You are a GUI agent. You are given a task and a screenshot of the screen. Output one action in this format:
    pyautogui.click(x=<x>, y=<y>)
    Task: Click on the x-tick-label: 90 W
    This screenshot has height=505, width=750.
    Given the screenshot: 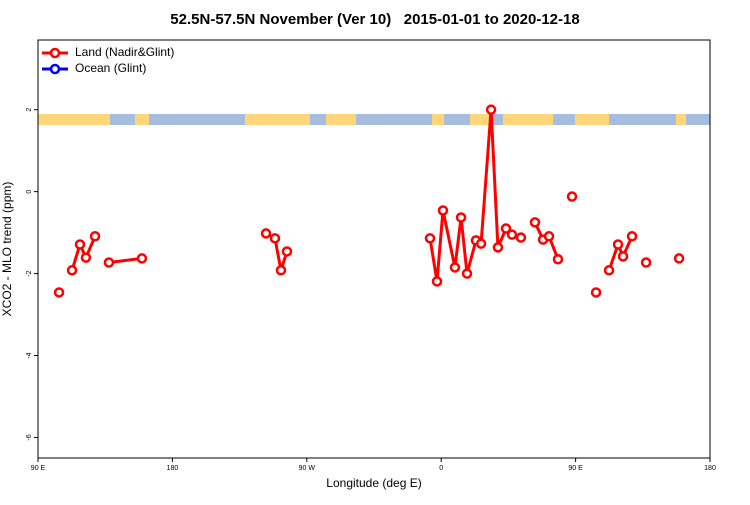 What is the action you would take?
    pyautogui.click(x=307, y=468)
    